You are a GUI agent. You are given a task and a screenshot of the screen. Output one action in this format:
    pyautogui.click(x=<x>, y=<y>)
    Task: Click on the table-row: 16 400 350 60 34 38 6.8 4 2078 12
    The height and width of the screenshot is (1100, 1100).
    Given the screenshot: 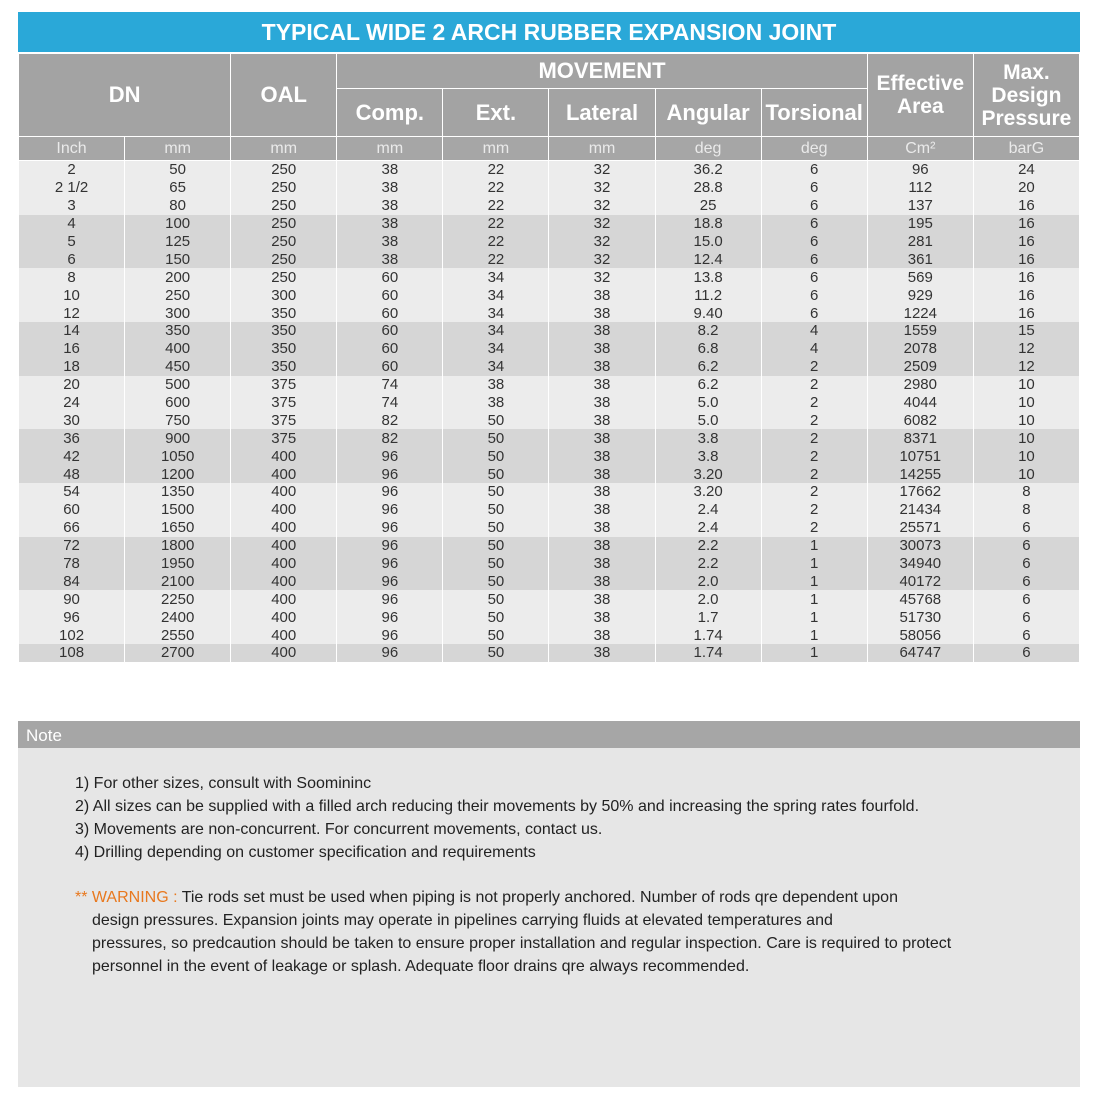 What is the action you would take?
    pyautogui.click(x=549, y=348)
    